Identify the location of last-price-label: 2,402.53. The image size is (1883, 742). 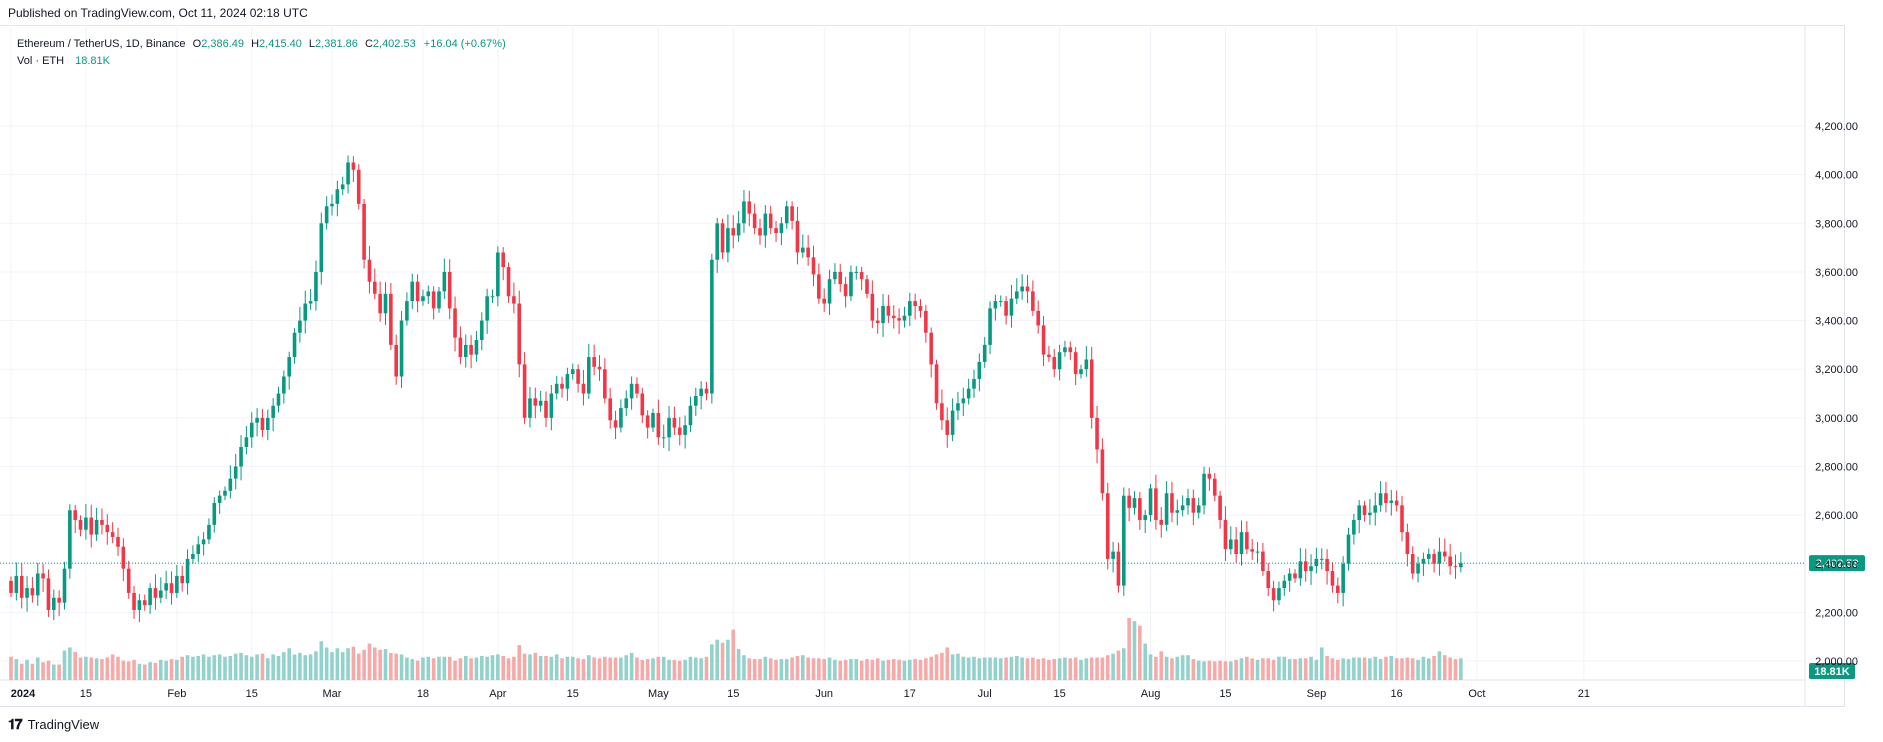
(1837, 564).